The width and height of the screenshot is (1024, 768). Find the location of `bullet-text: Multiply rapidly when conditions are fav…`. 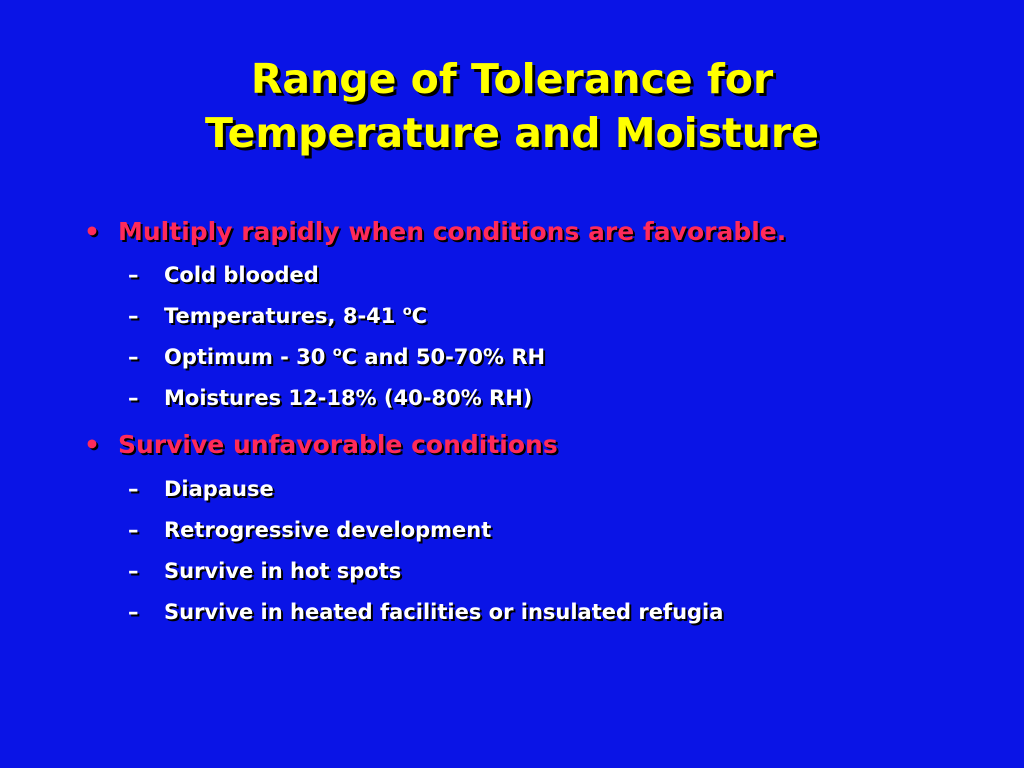

bullet-text: Multiply rapidly when conditions are fav… is located at coordinates (452, 231).